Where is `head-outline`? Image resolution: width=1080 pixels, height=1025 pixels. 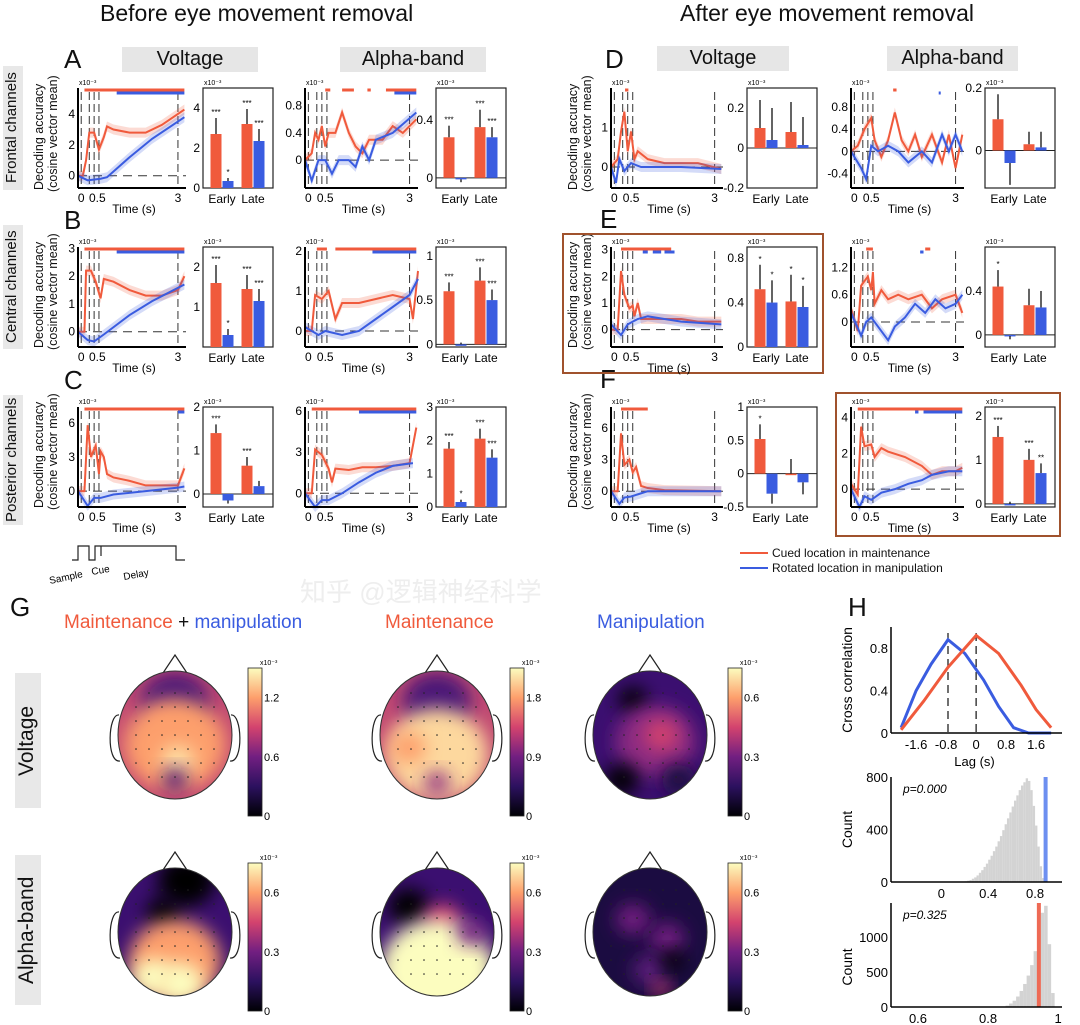 head-outline is located at coordinates (650, 735).